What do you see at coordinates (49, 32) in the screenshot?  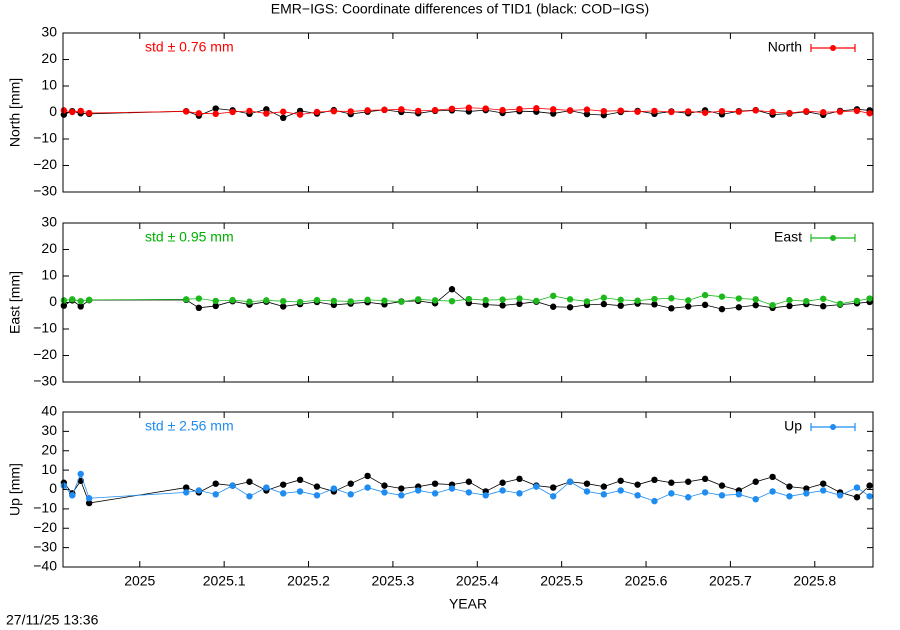 I see `y-tick-label: 30` at bounding box center [49, 32].